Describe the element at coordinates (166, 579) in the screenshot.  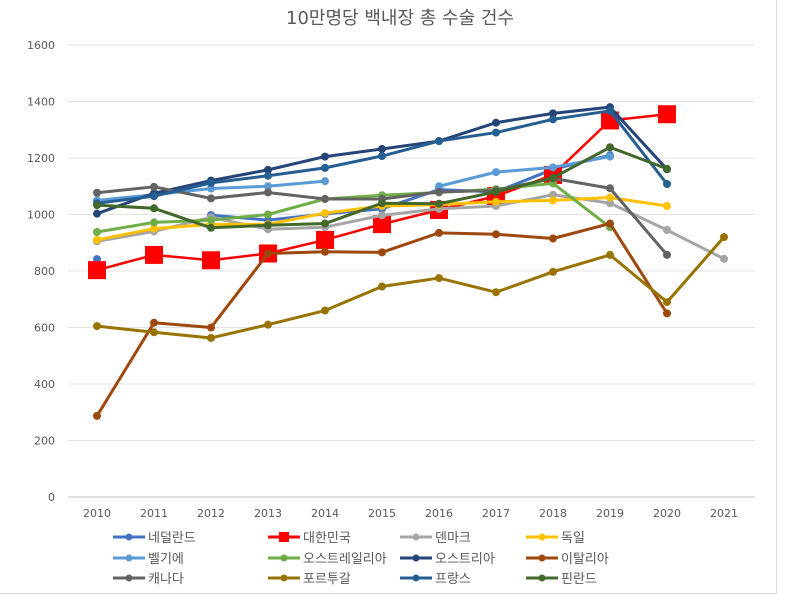
I see `legend-label: 캐나다` at that location.